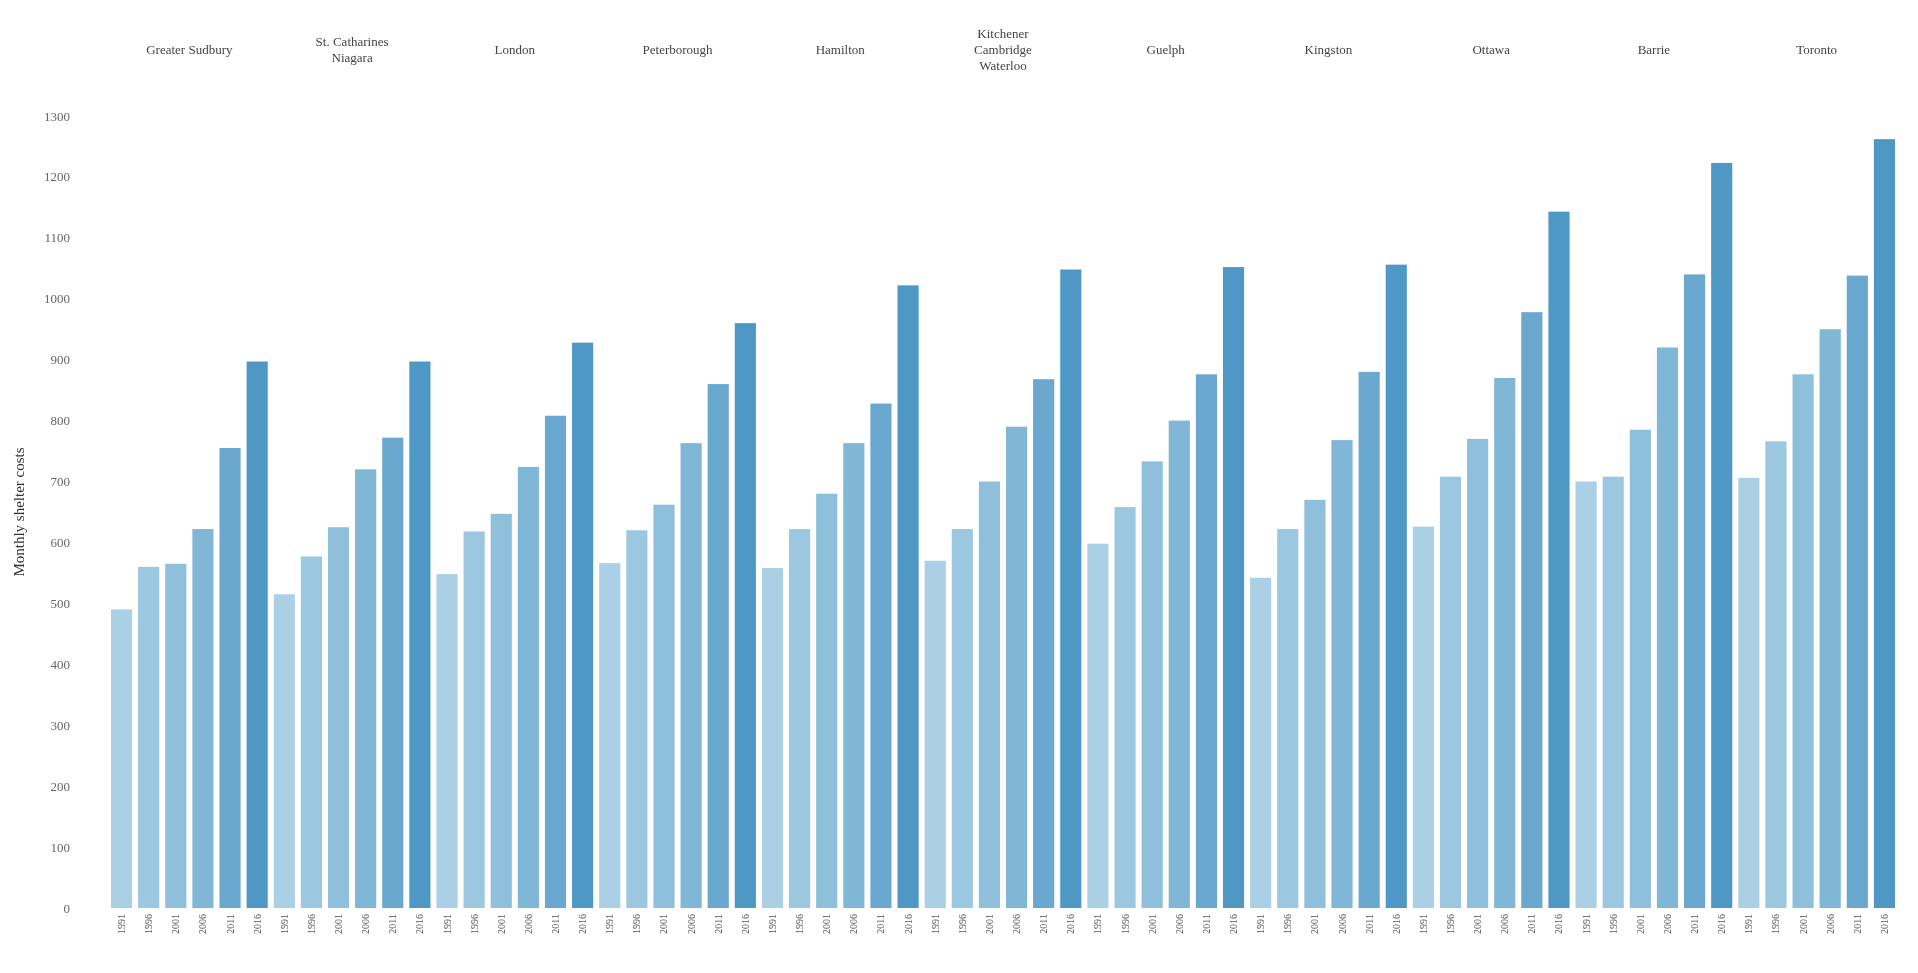  What do you see at coordinates (678, 49) in the screenshot?
I see `x-tick-label: Peterborough` at bounding box center [678, 49].